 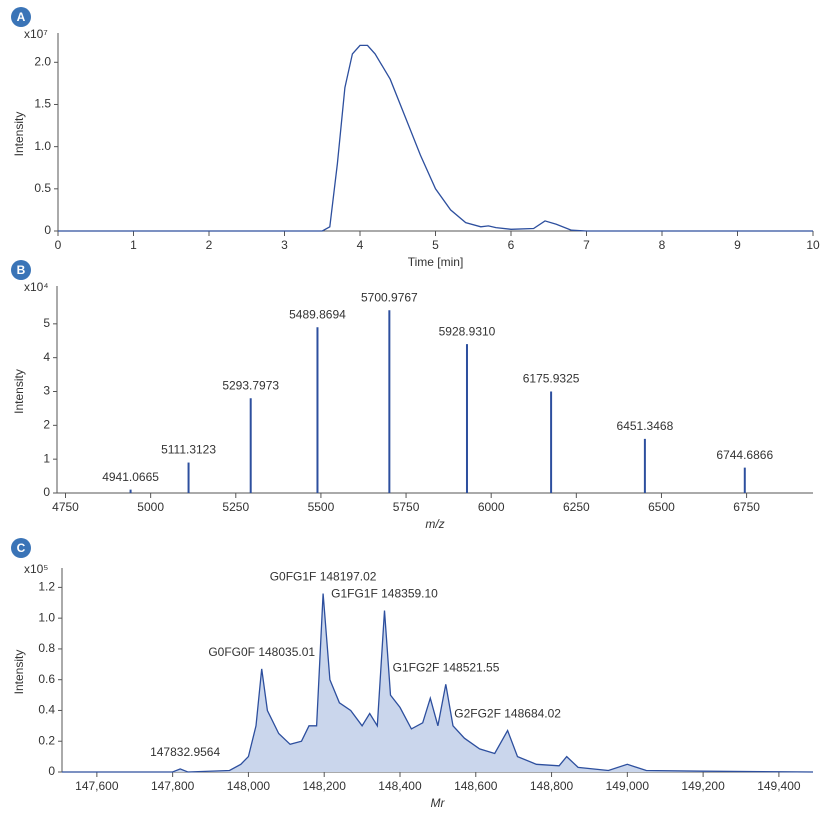 What do you see at coordinates (46, 710) in the screenshot?
I see `y-tick-label: 0.4` at bounding box center [46, 710].